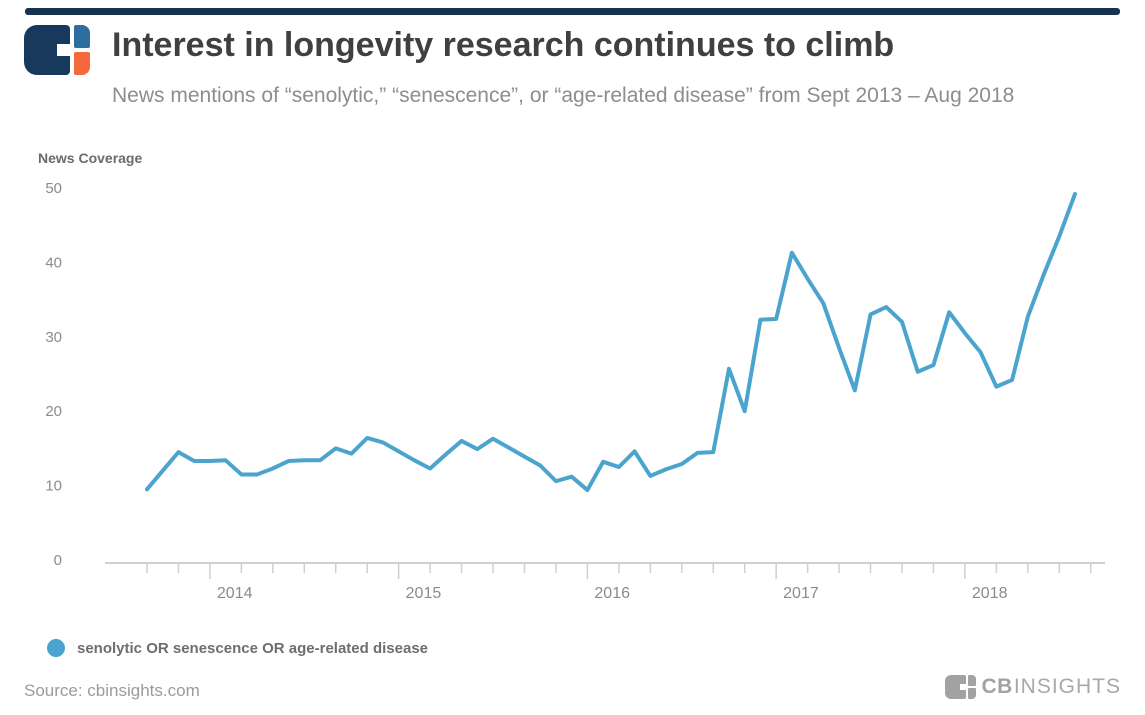  What do you see at coordinates (961, 687) in the screenshot?
I see `cbinsights-footer-logo-icon` at bounding box center [961, 687].